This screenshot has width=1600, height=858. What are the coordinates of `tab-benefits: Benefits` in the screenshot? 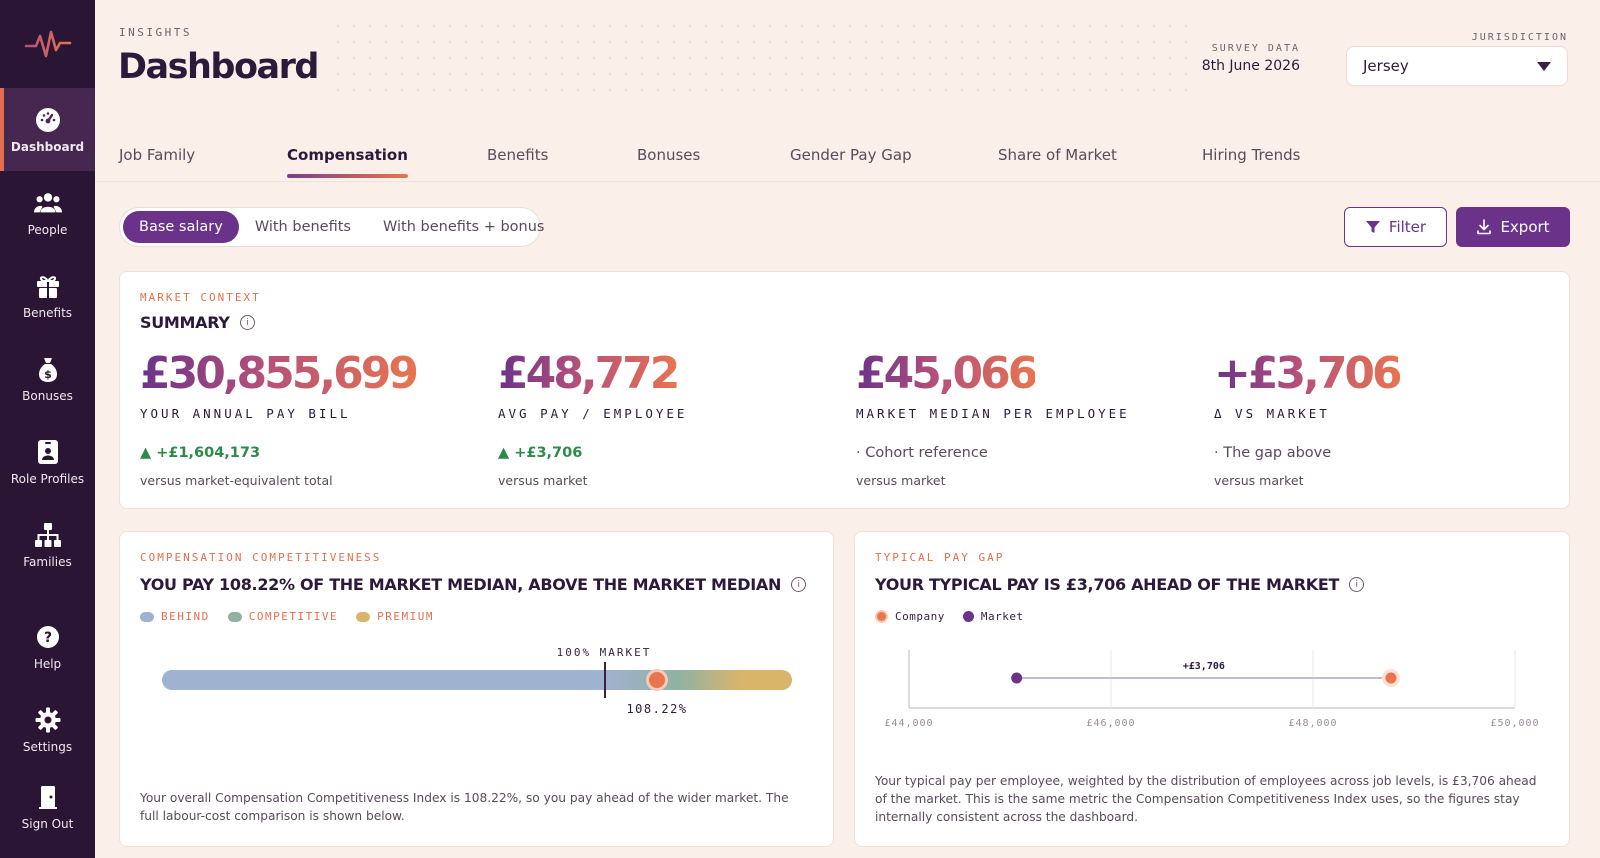 It's located at (517, 155).